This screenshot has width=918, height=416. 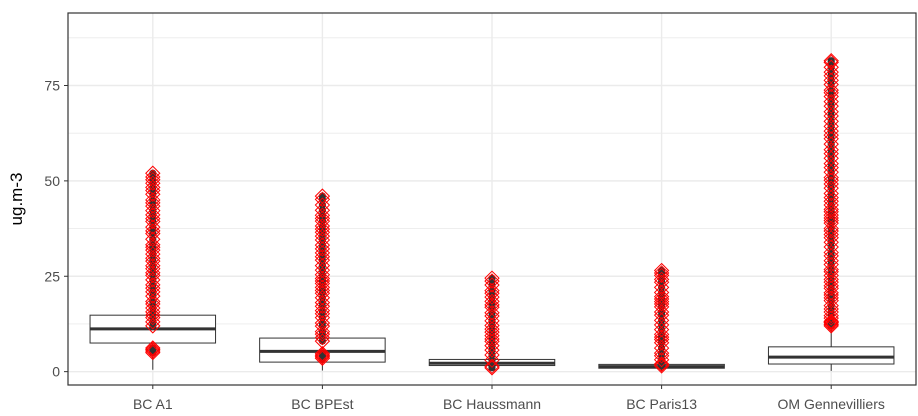 What do you see at coordinates (56, 372) in the screenshot?
I see `y-tick-label: 0` at bounding box center [56, 372].